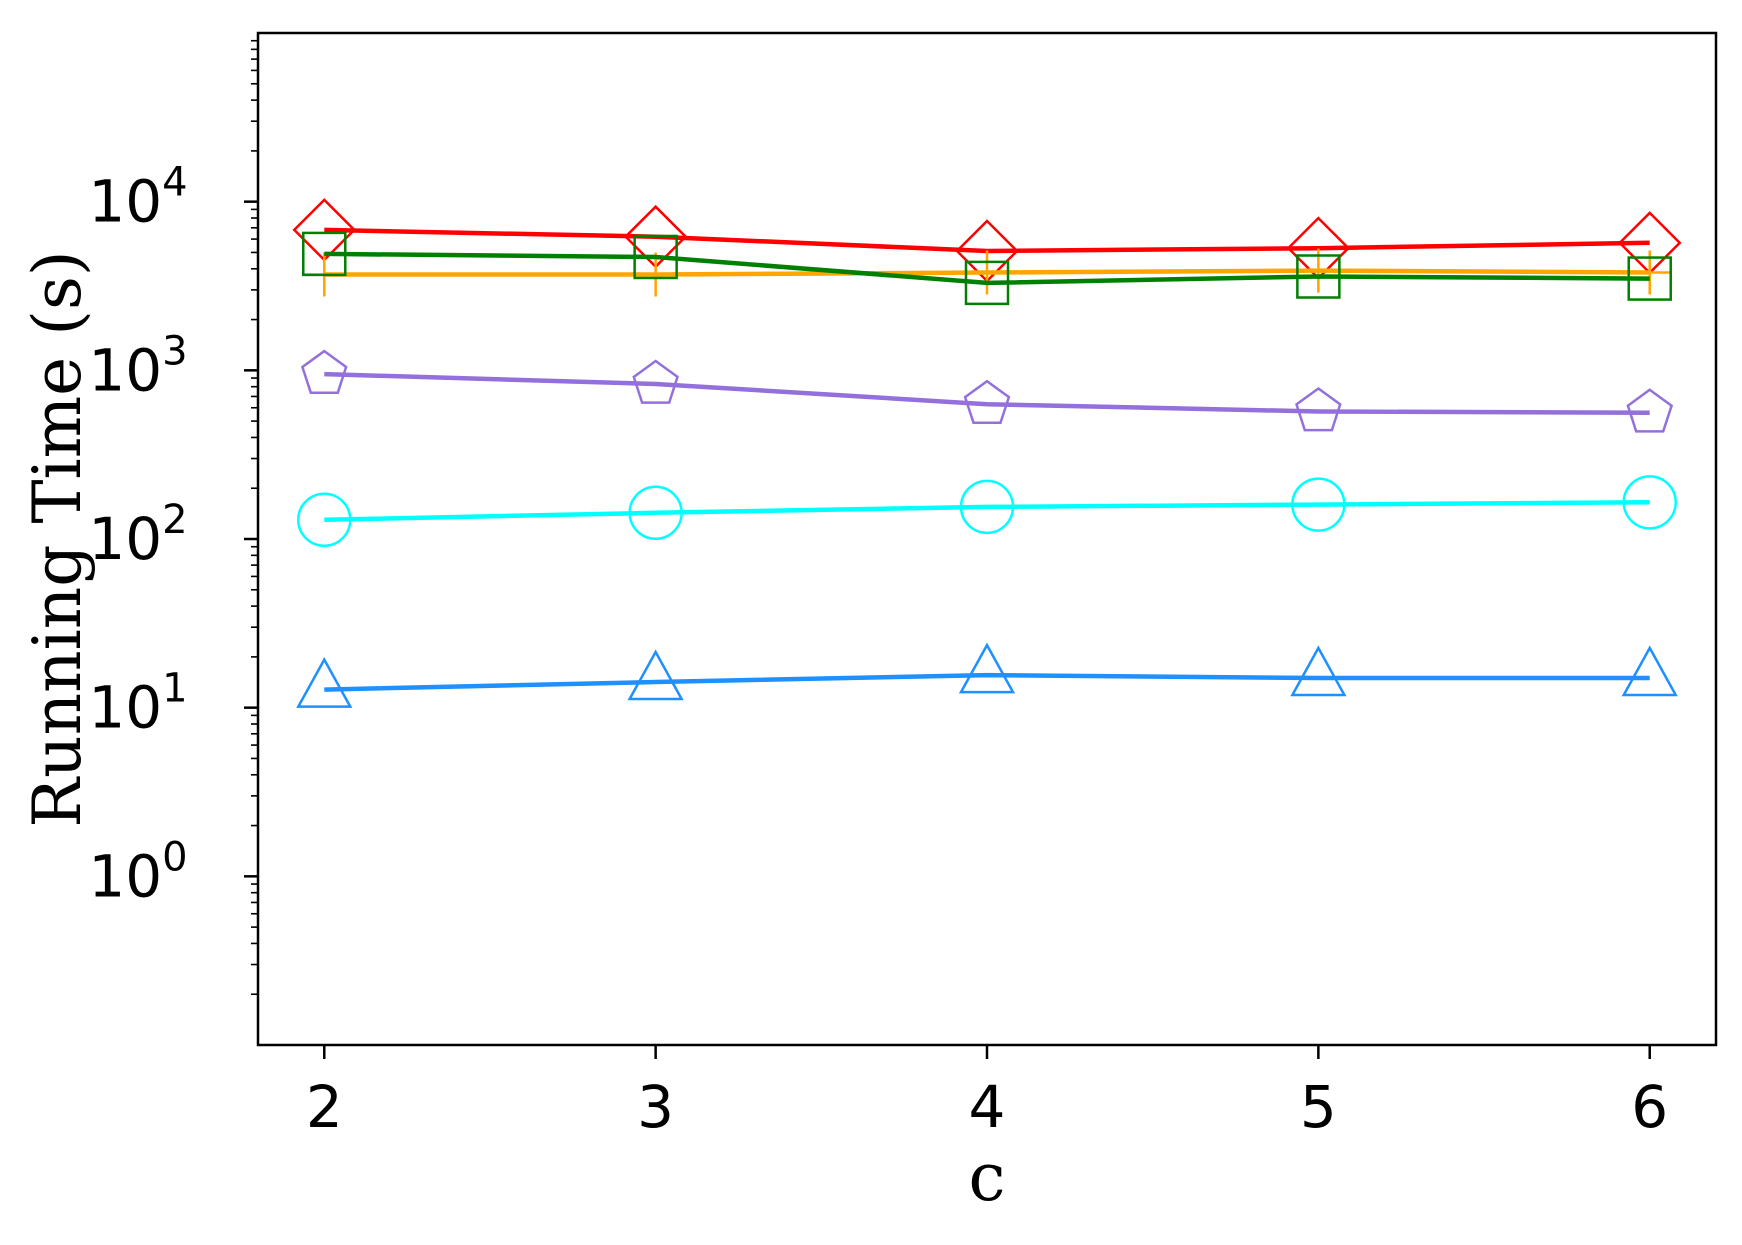 This screenshot has width=1742, height=1245. I want to click on y-axis-title: Running Time (s), so click(57, 538).